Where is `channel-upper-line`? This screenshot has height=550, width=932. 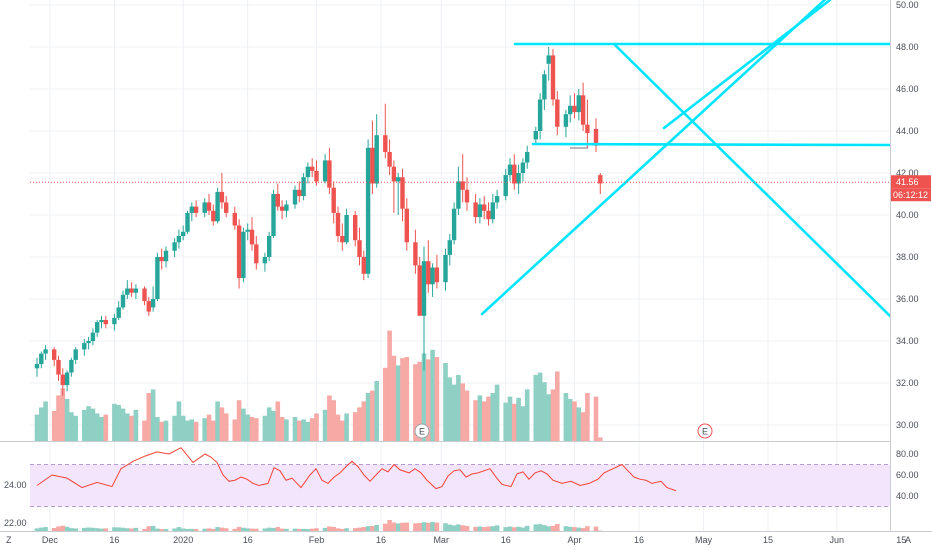
channel-upper-line is located at coordinates (747, 65).